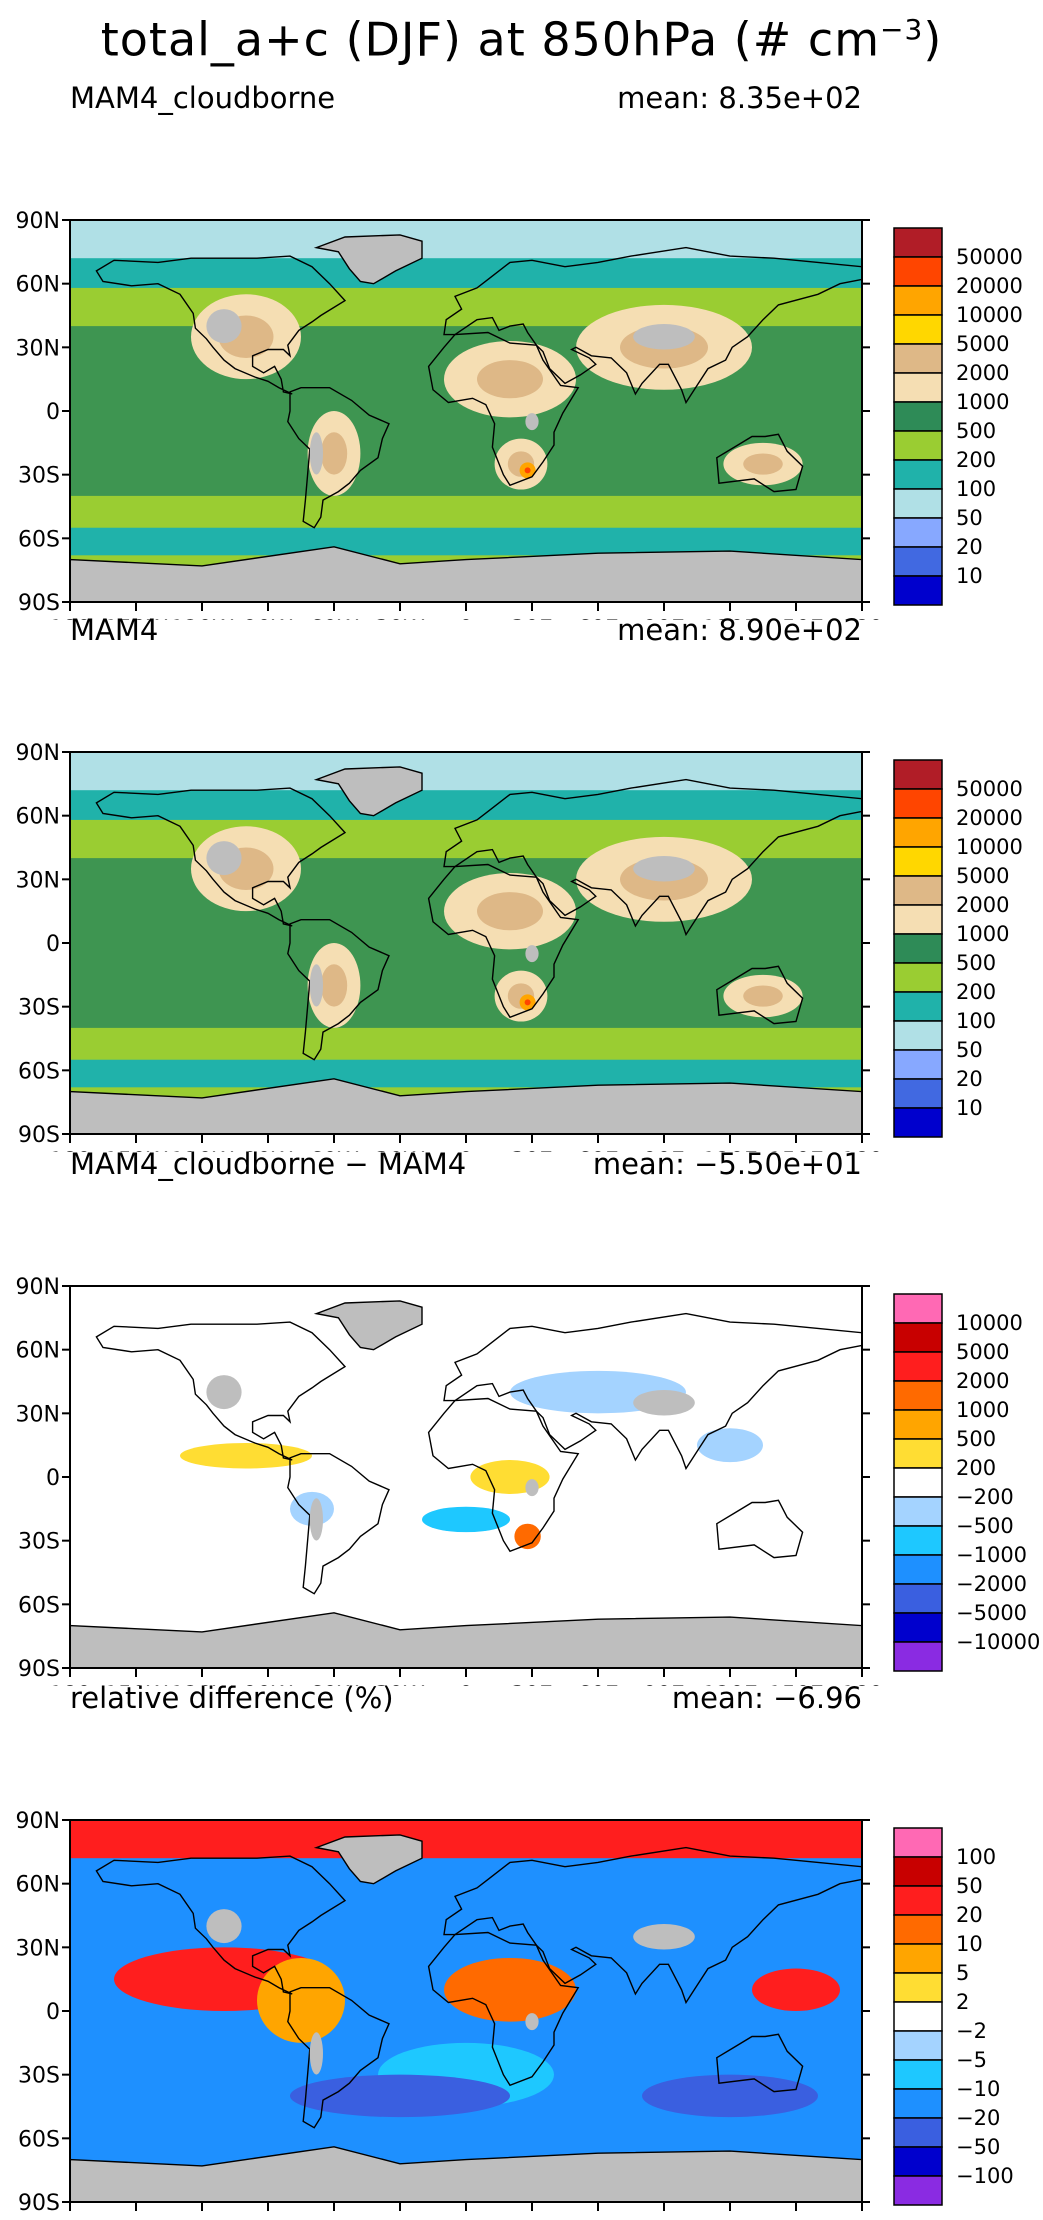 This screenshot has width=1043, height=2220. What do you see at coordinates (991, 1584) in the screenshot?
I see `colorbar-label: −2000` at bounding box center [991, 1584].